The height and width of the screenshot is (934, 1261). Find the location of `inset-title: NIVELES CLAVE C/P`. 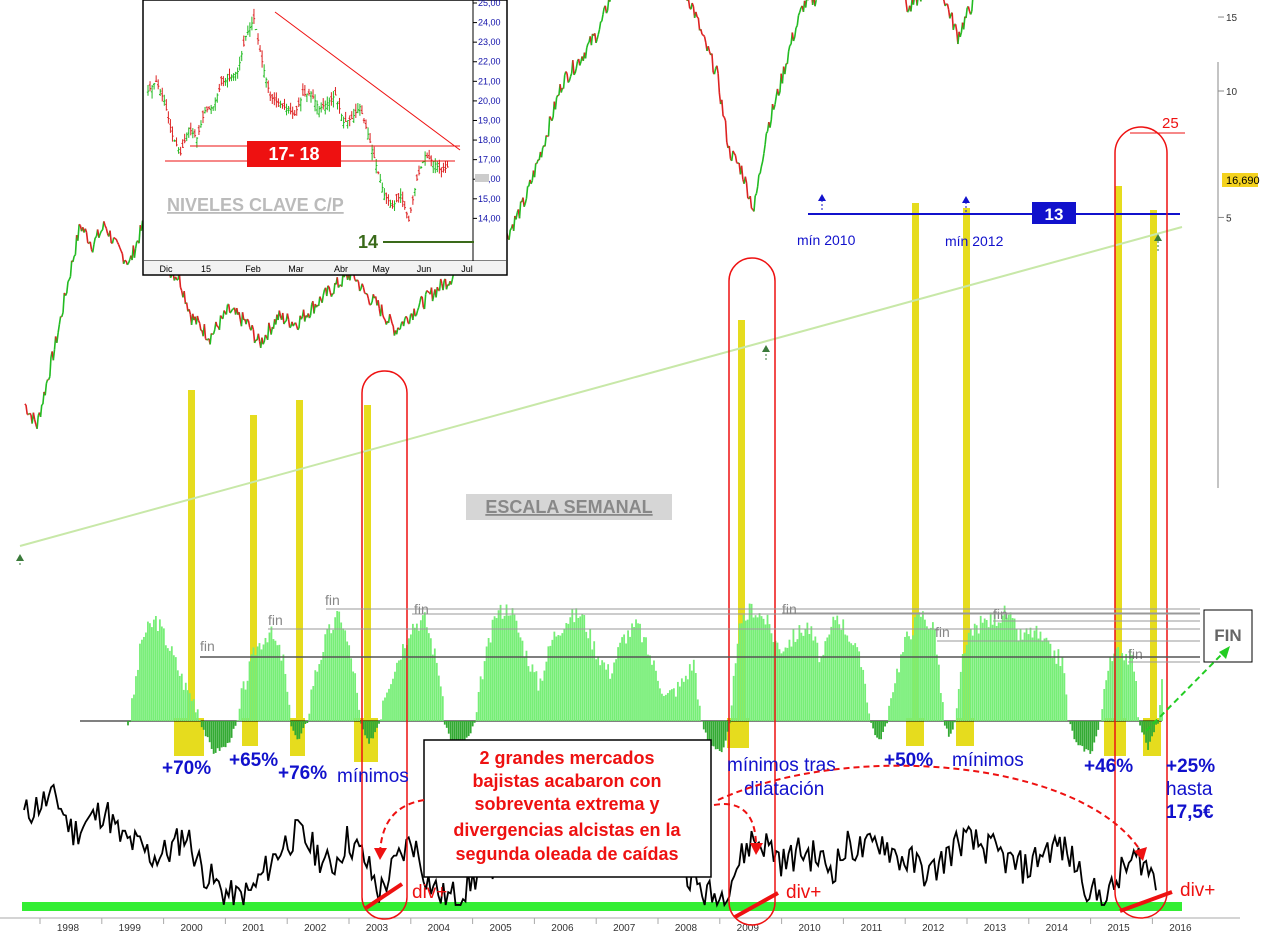

inset-title: NIVELES CLAVE C/P is located at coordinates (255, 205).